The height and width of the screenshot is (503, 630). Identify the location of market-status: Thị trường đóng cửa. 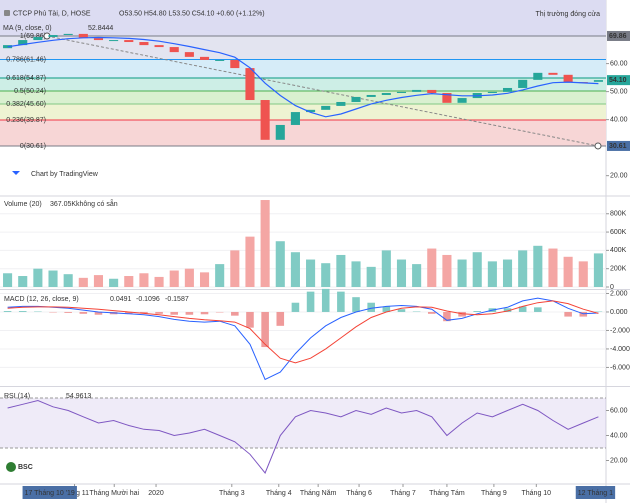
(567, 14).